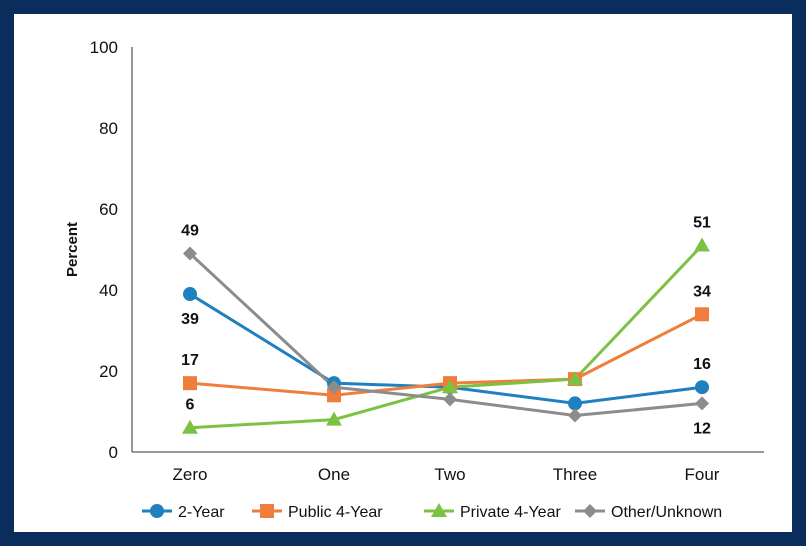 This screenshot has height=546, width=806. What do you see at coordinates (190, 360) in the screenshot?
I see `data-label: 17` at bounding box center [190, 360].